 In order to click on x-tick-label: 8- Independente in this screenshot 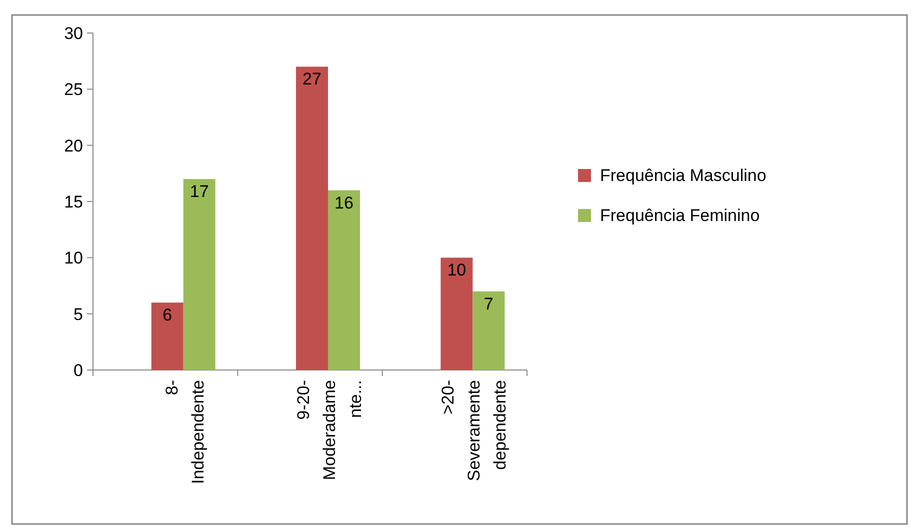, I will do `click(185, 432)`.